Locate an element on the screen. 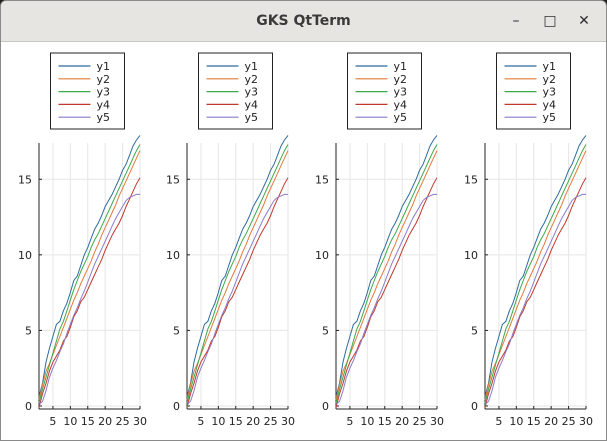 This screenshot has height=441, width=607. title-bar: GKS QtTerm – □ ✕ is located at coordinates (303, 21).